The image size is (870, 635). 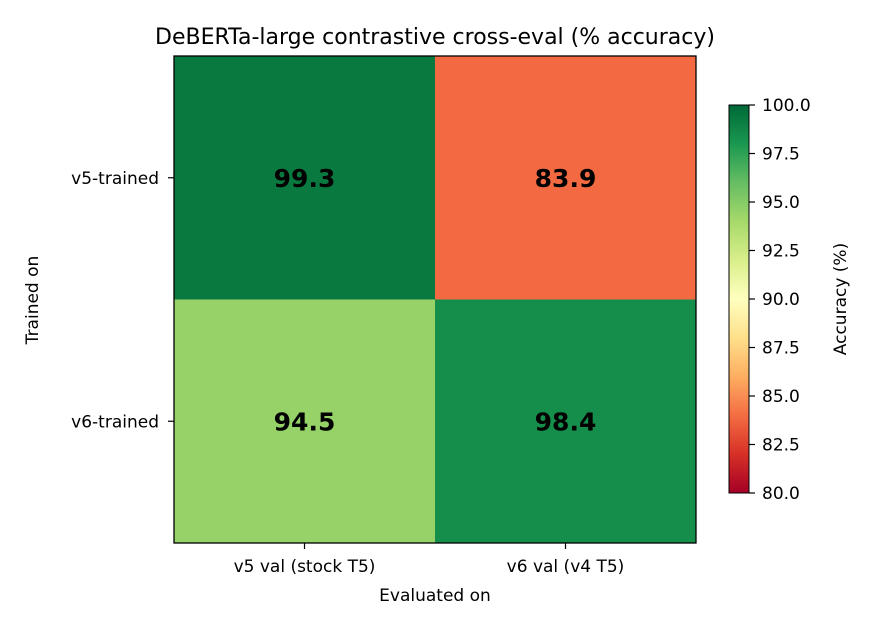 What do you see at coordinates (739, 299) in the screenshot?
I see `colorbar` at bounding box center [739, 299].